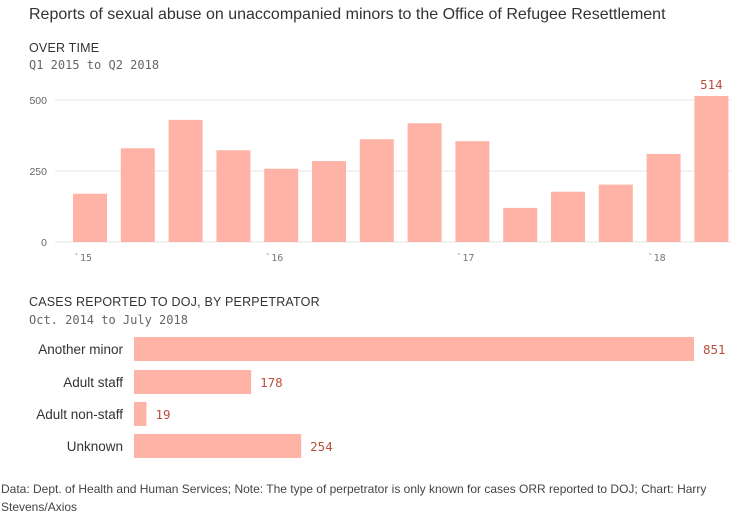 This screenshot has height=521, width=754. What do you see at coordinates (93, 382) in the screenshot?
I see `category-label-adult-staff: Adult staff` at bounding box center [93, 382].